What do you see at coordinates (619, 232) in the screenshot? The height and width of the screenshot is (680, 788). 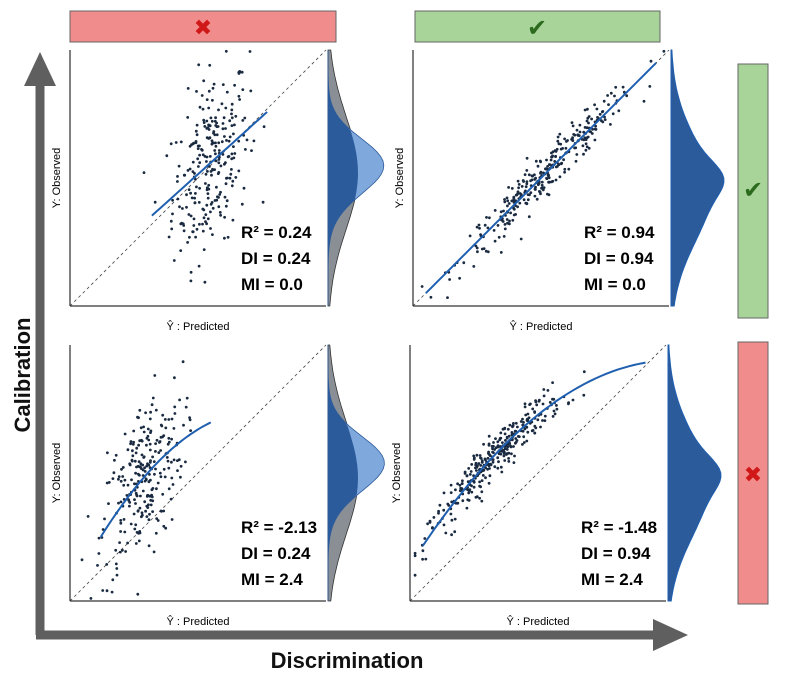 I see `r2-stat: R² = 0.94` at bounding box center [619, 232].